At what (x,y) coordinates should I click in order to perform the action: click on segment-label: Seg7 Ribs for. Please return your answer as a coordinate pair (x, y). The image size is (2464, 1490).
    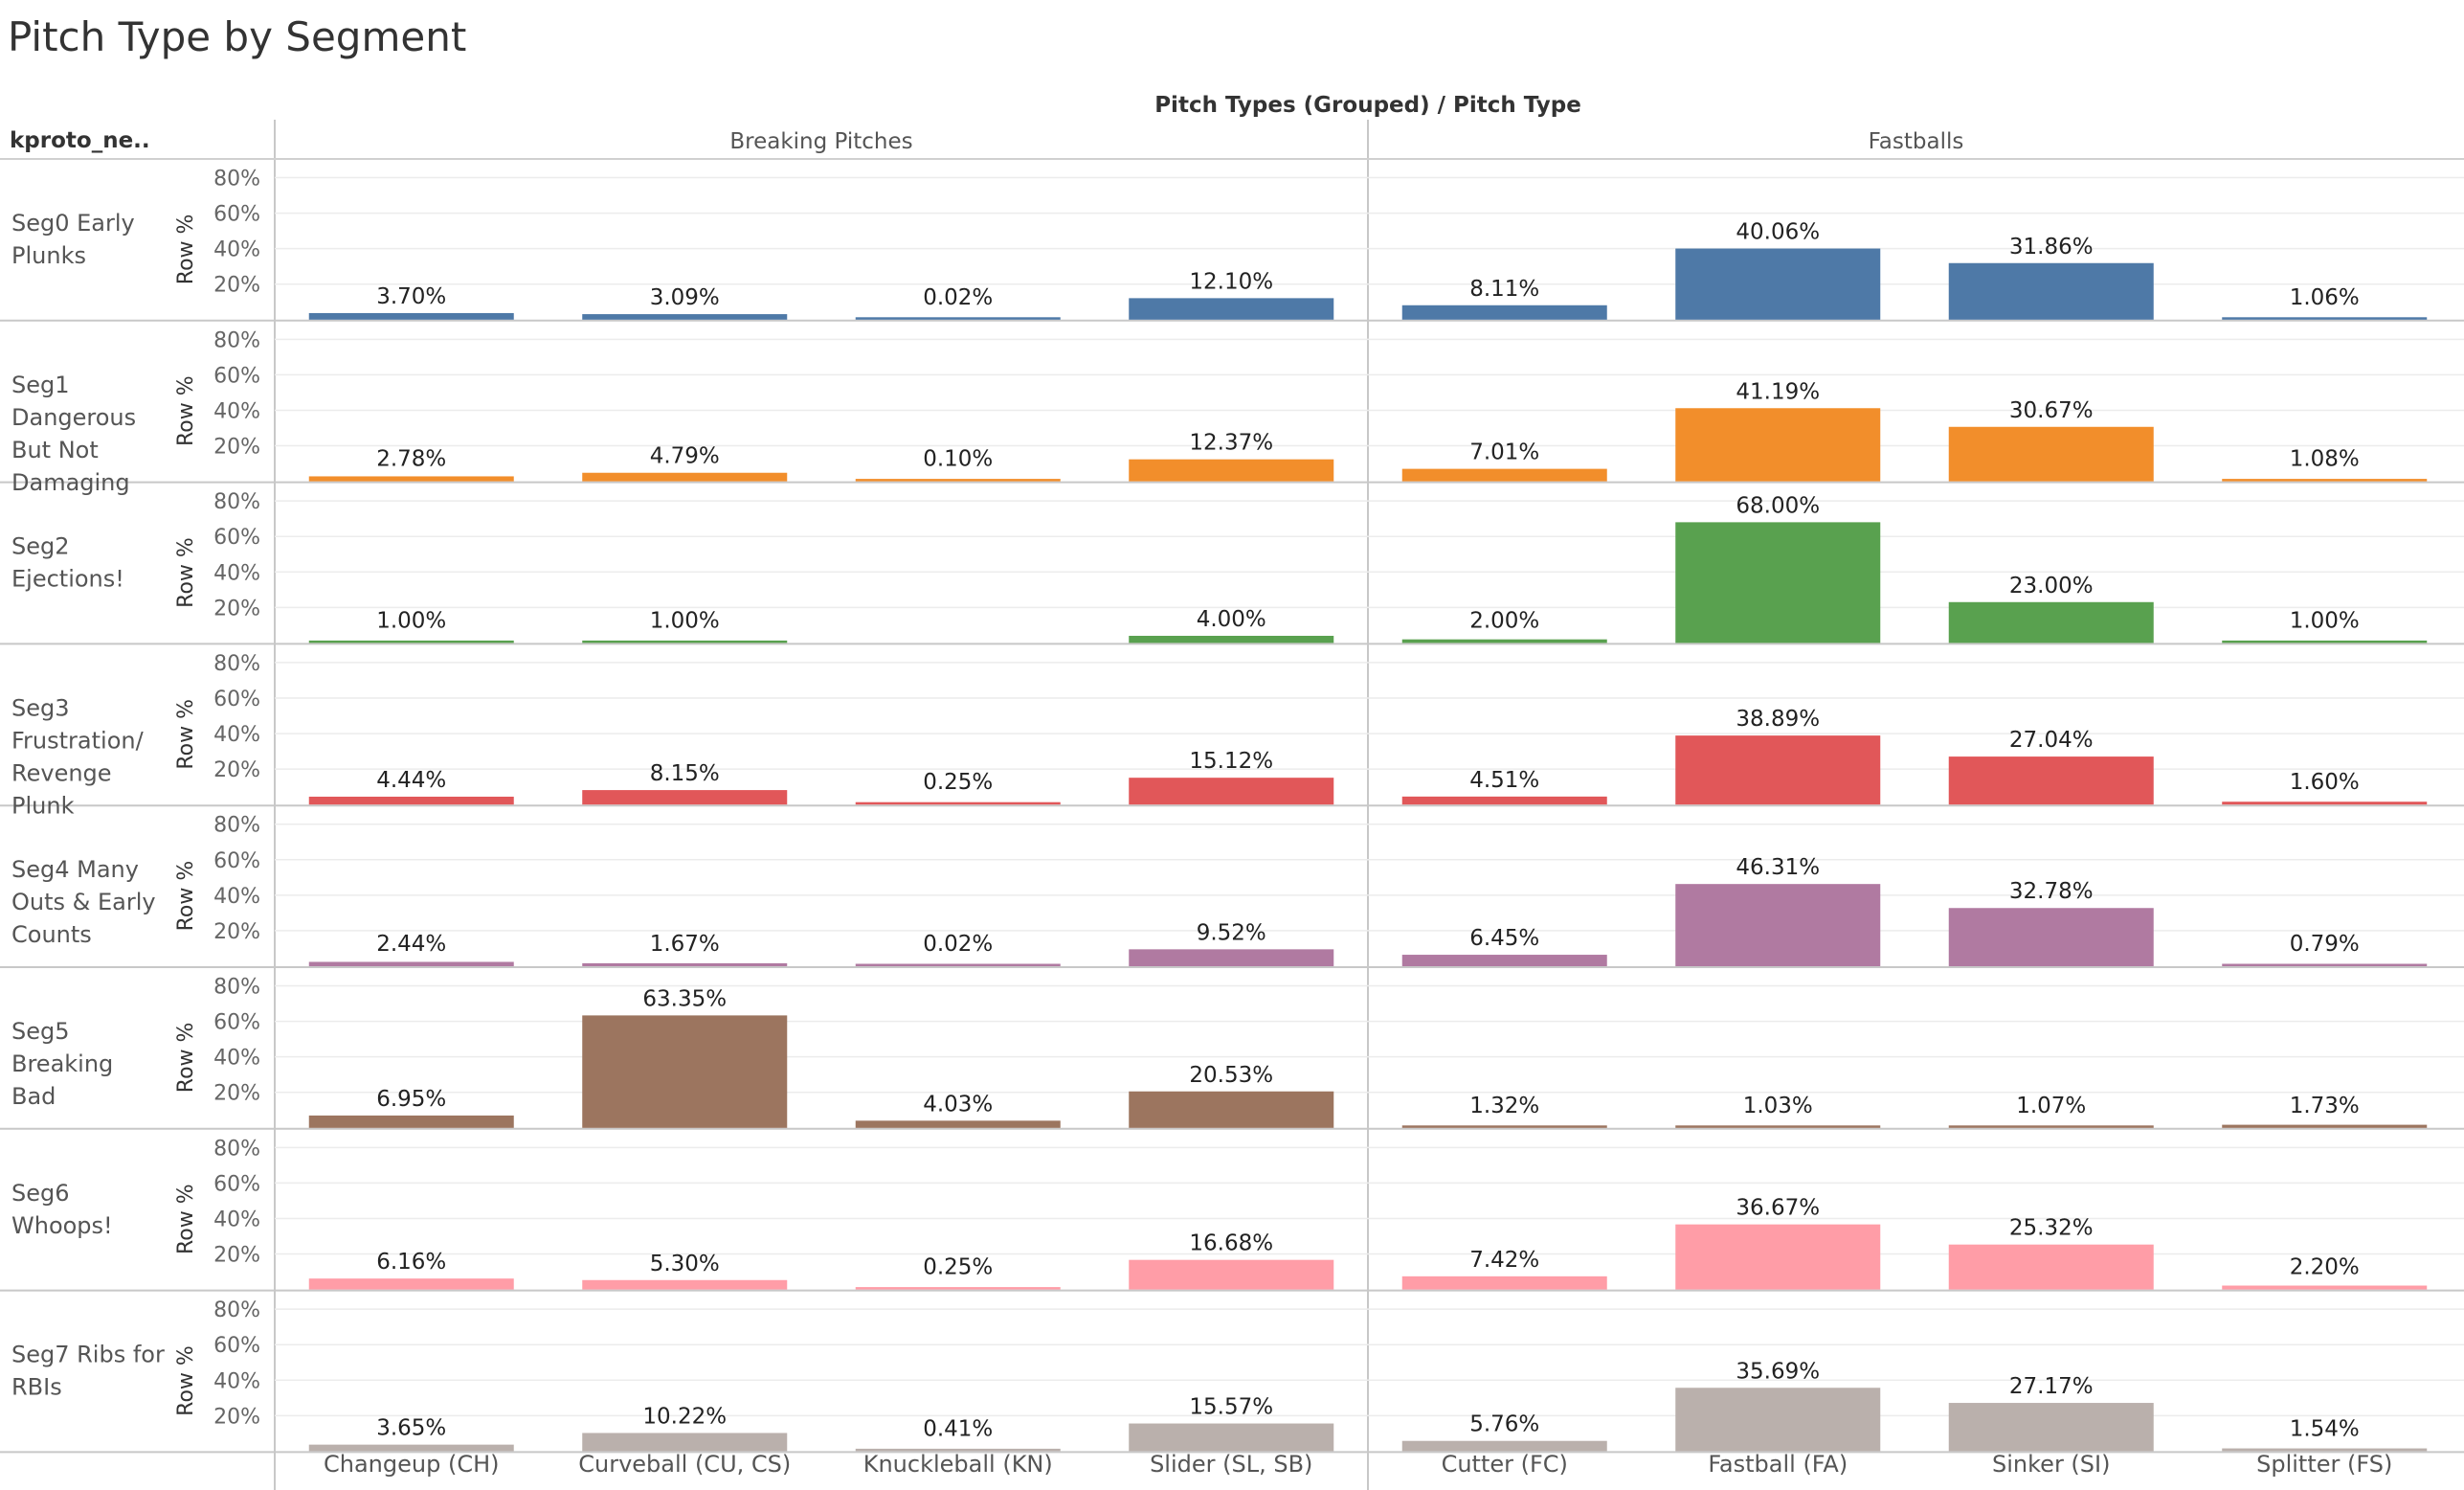
    Looking at the image, I should click on (88, 1355).